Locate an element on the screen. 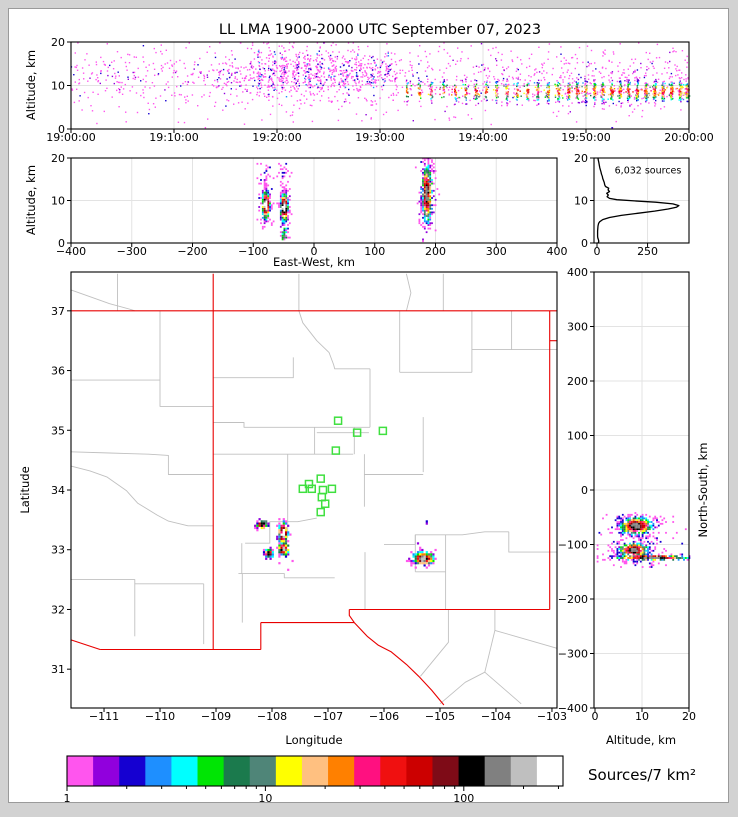 The width and height of the screenshot is (738, 817). tick-label: 1 is located at coordinates (67, 798).